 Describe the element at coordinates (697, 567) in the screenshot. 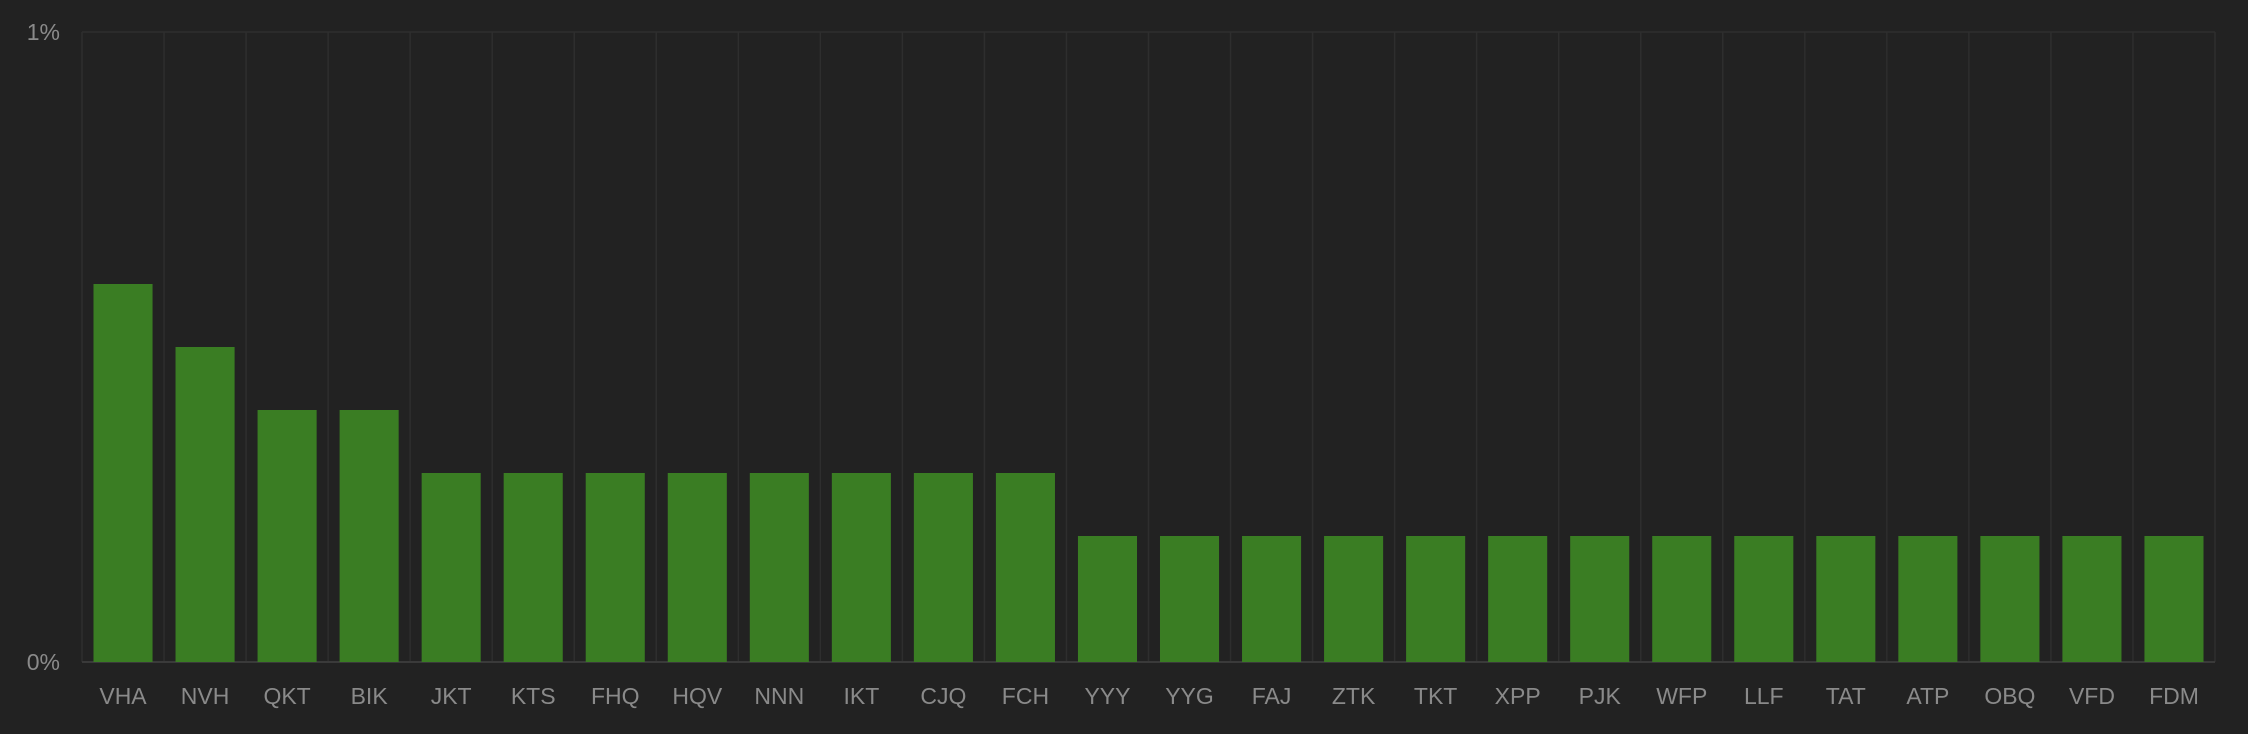

I see `bar-hqv` at that location.